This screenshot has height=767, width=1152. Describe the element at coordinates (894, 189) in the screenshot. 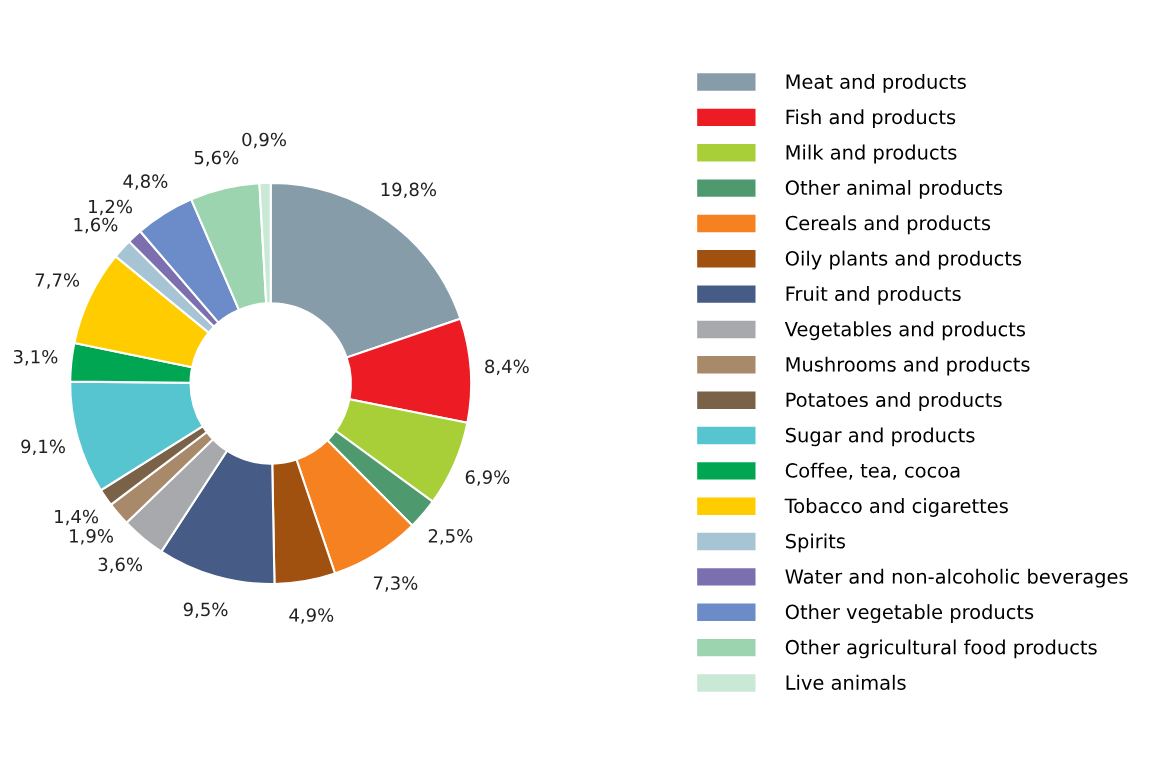

I see `legend-label: Other animal products` at that location.